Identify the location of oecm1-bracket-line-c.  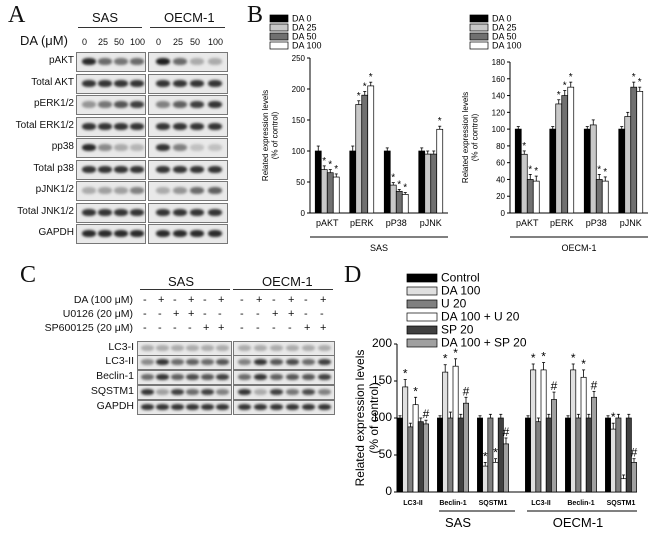
(283, 289).